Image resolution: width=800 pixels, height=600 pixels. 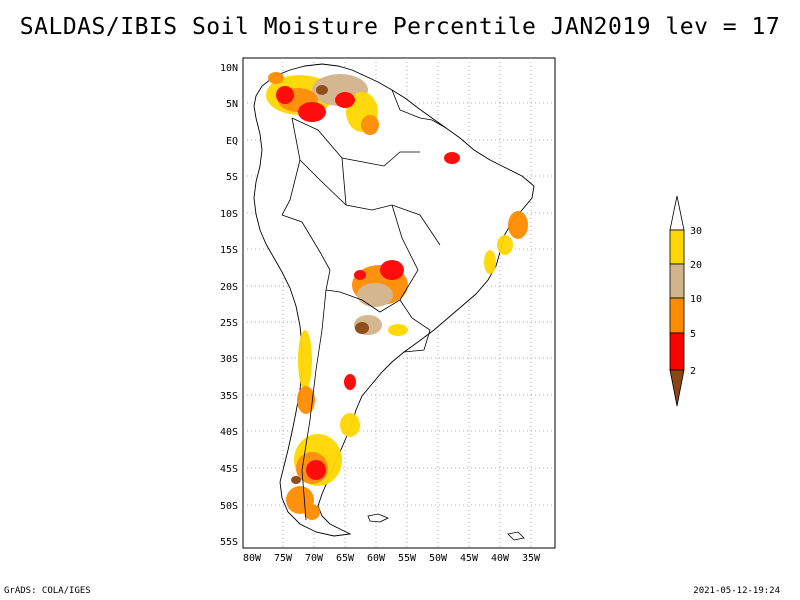 I want to click on colorbar-label-30: 30, so click(x=696, y=231).